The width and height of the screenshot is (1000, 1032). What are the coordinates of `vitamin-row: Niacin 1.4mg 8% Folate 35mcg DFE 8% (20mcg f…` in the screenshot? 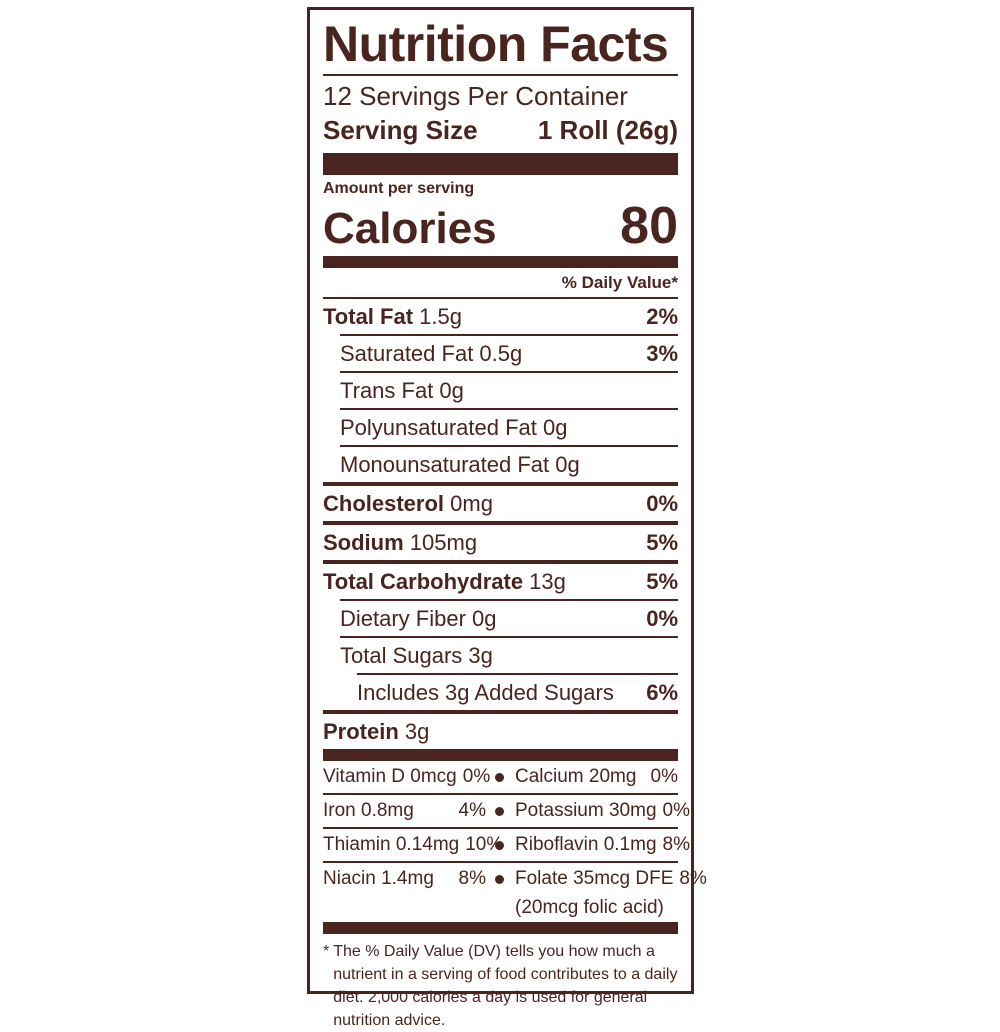 It's located at (515, 892).